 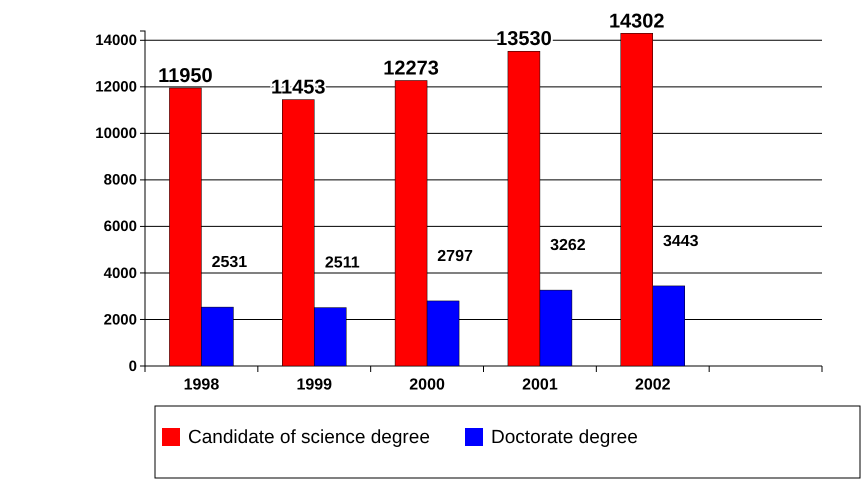 I want to click on x-tick-label: 2002, so click(x=652, y=385).